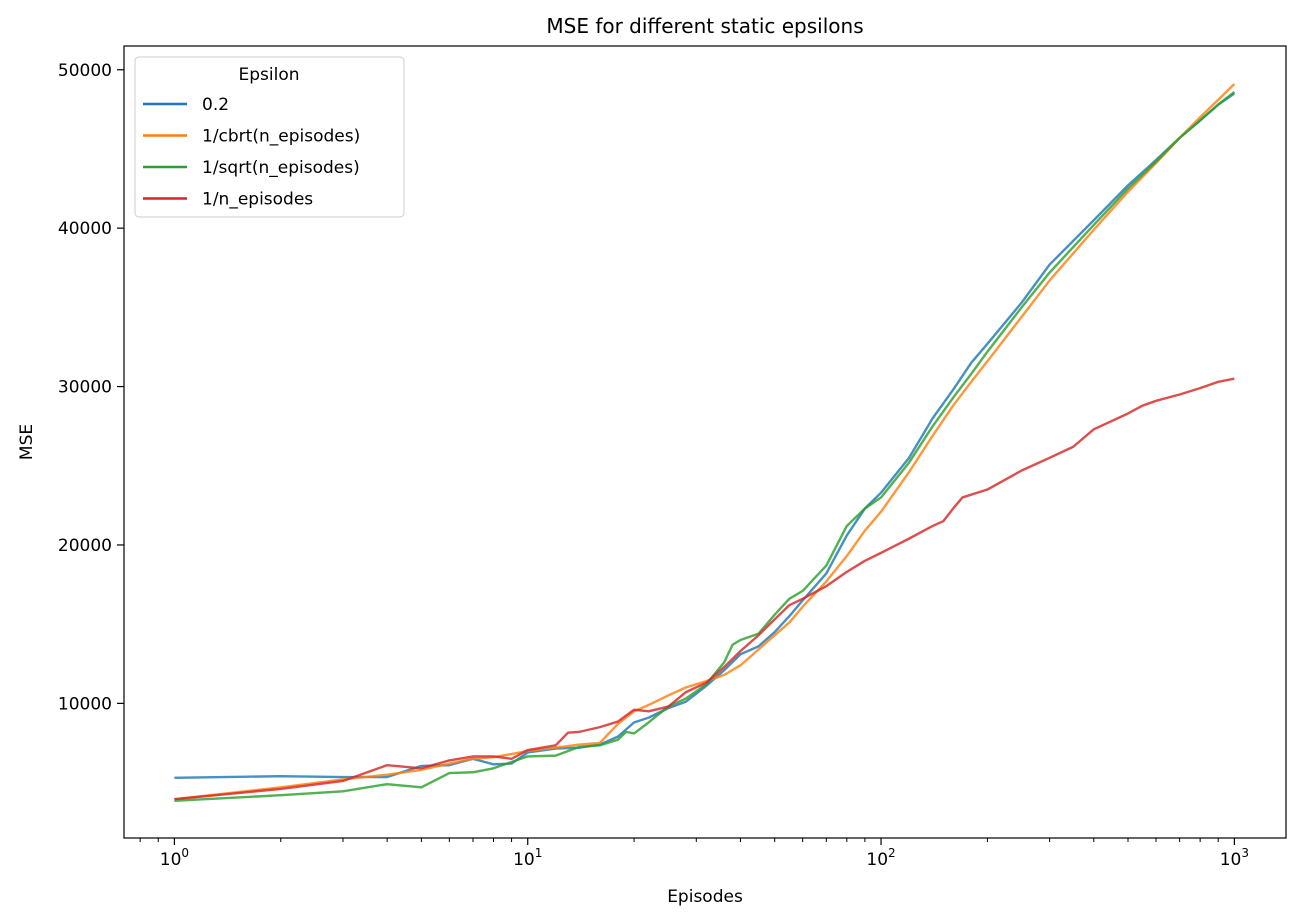 Image resolution: width=1301 pixels, height=922 pixels. I want to click on y-tick-label: 50000, so click(85, 71).